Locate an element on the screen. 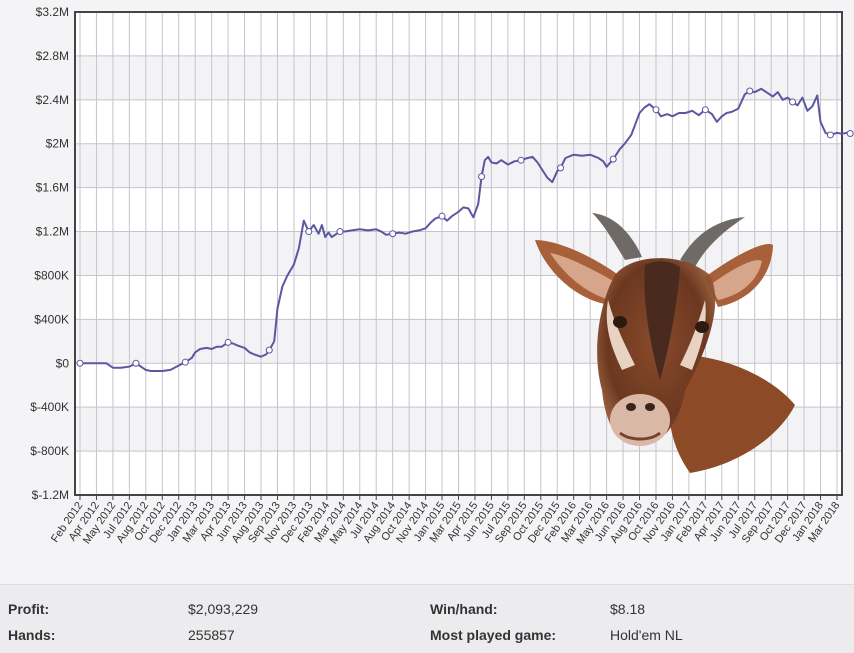 The height and width of the screenshot is (653, 854). y-tick-label: $0 is located at coordinates (63, 363).